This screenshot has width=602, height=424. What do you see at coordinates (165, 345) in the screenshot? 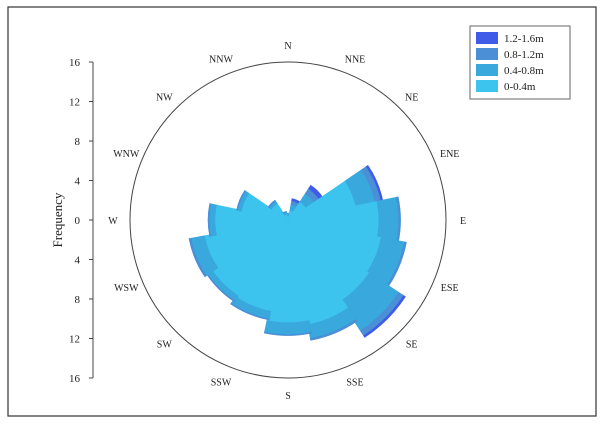
I see `direction-label-sw: SW` at bounding box center [165, 345].